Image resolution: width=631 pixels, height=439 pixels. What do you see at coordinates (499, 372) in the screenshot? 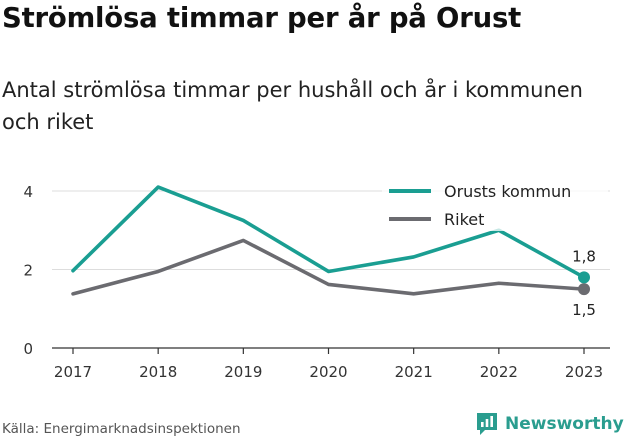
I see `x-tick-label: 2022` at bounding box center [499, 372].